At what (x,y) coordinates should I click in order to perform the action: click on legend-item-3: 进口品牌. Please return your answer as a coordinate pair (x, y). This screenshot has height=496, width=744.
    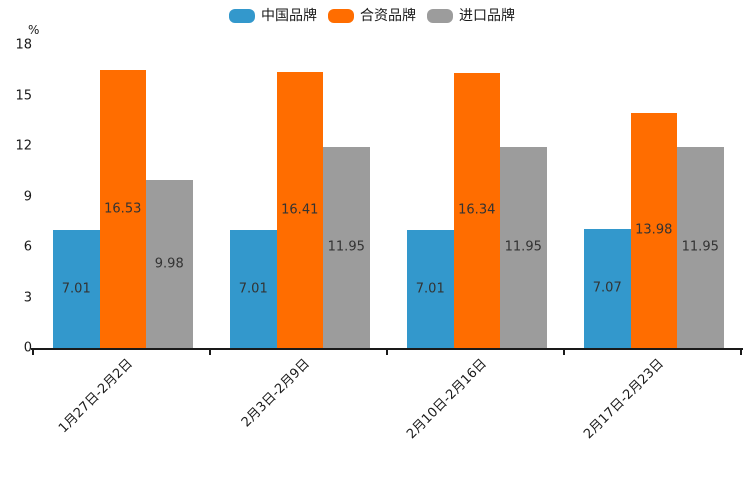
    Looking at the image, I should click on (471, 16).